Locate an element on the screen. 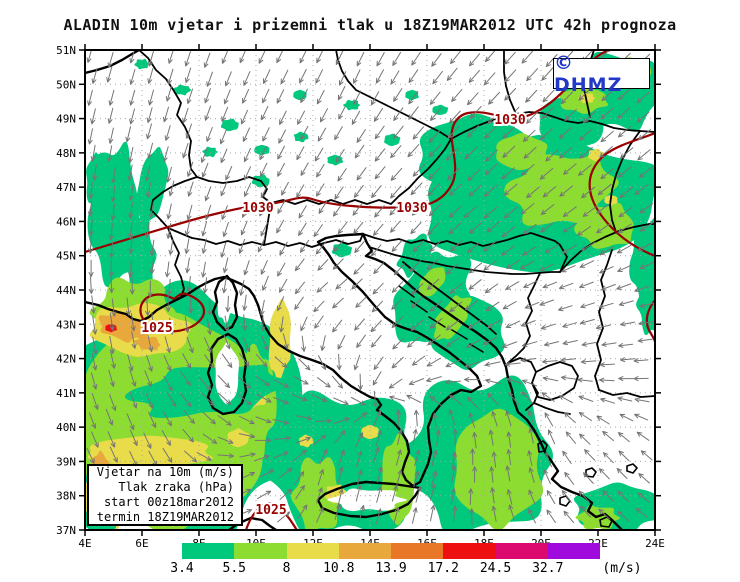 The width and height of the screenshot is (740, 582). lat-tick-label: 42N is located at coordinates (66, 359).